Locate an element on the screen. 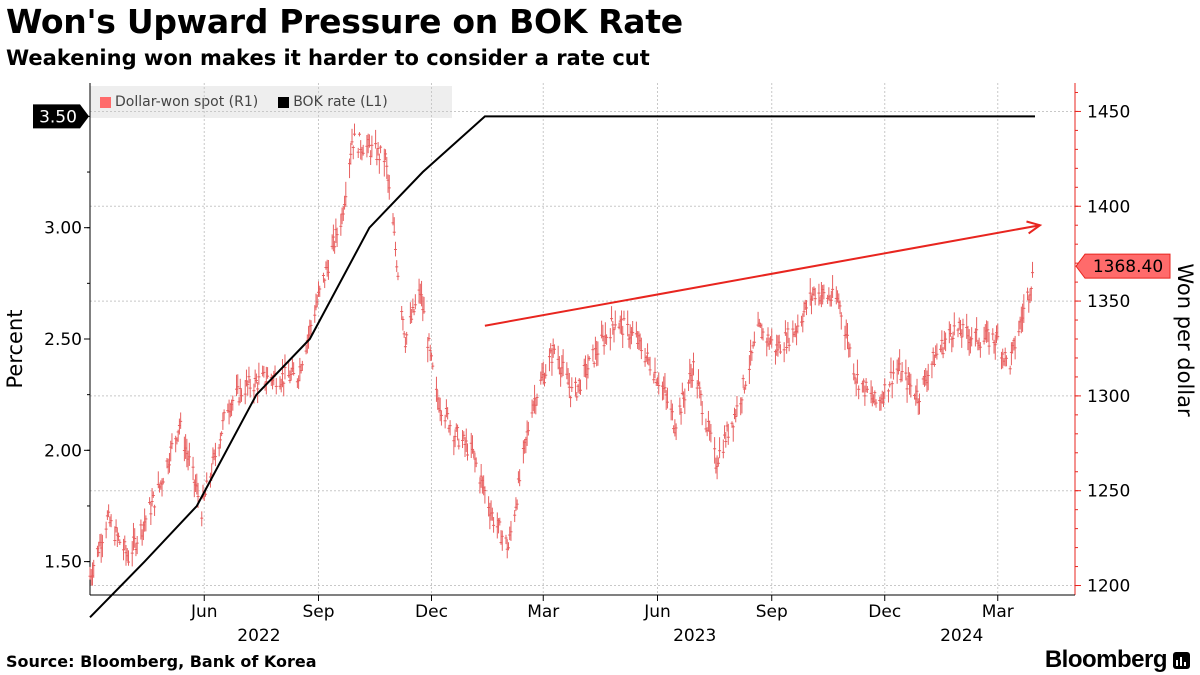 This screenshot has width=1200, height=675. trend-arrow-line is located at coordinates (762, 275).